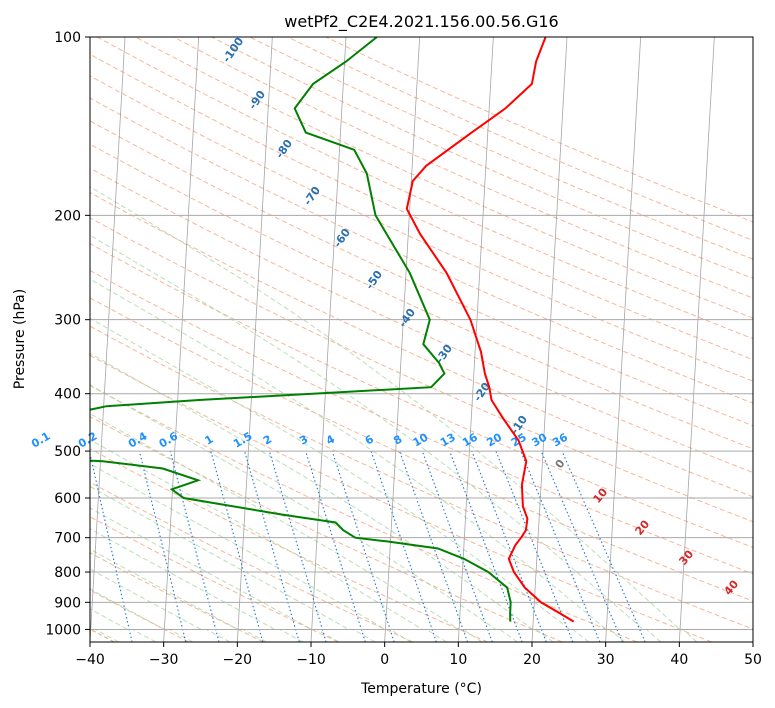 This screenshot has width=775, height=708. What do you see at coordinates (532, 660) in the screenshot?
I see `x-tick-label: 20` at bounding box center [532, 660].